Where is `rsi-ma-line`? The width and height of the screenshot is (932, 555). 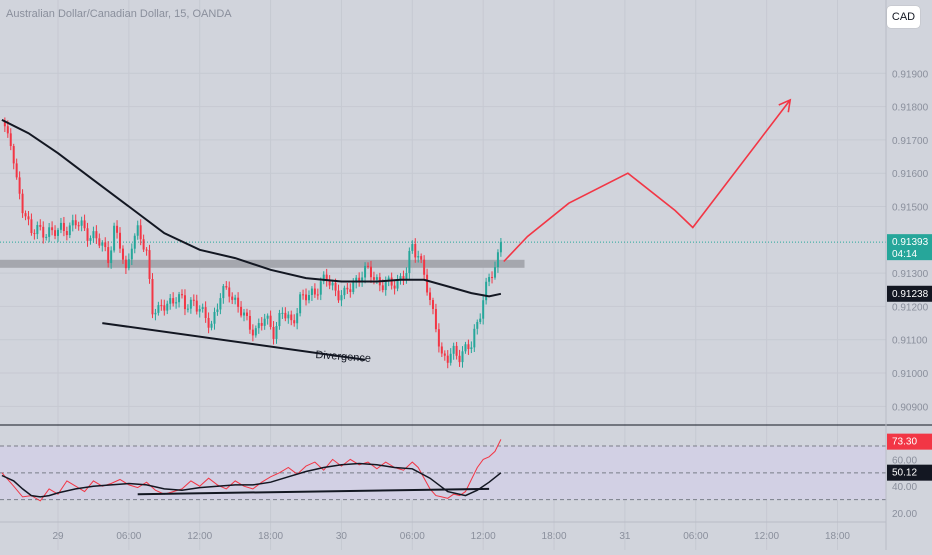 rsi-ma-line is located at coordinates (251, 480).